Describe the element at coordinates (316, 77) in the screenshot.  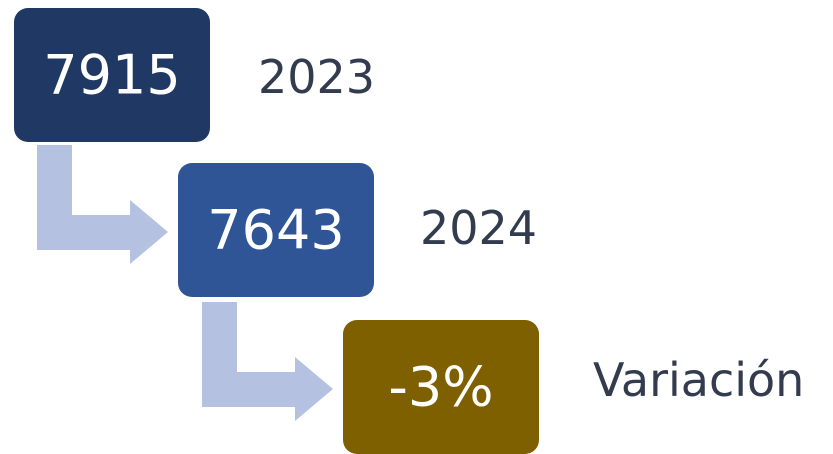
I see `node-label: 2023` at that location.